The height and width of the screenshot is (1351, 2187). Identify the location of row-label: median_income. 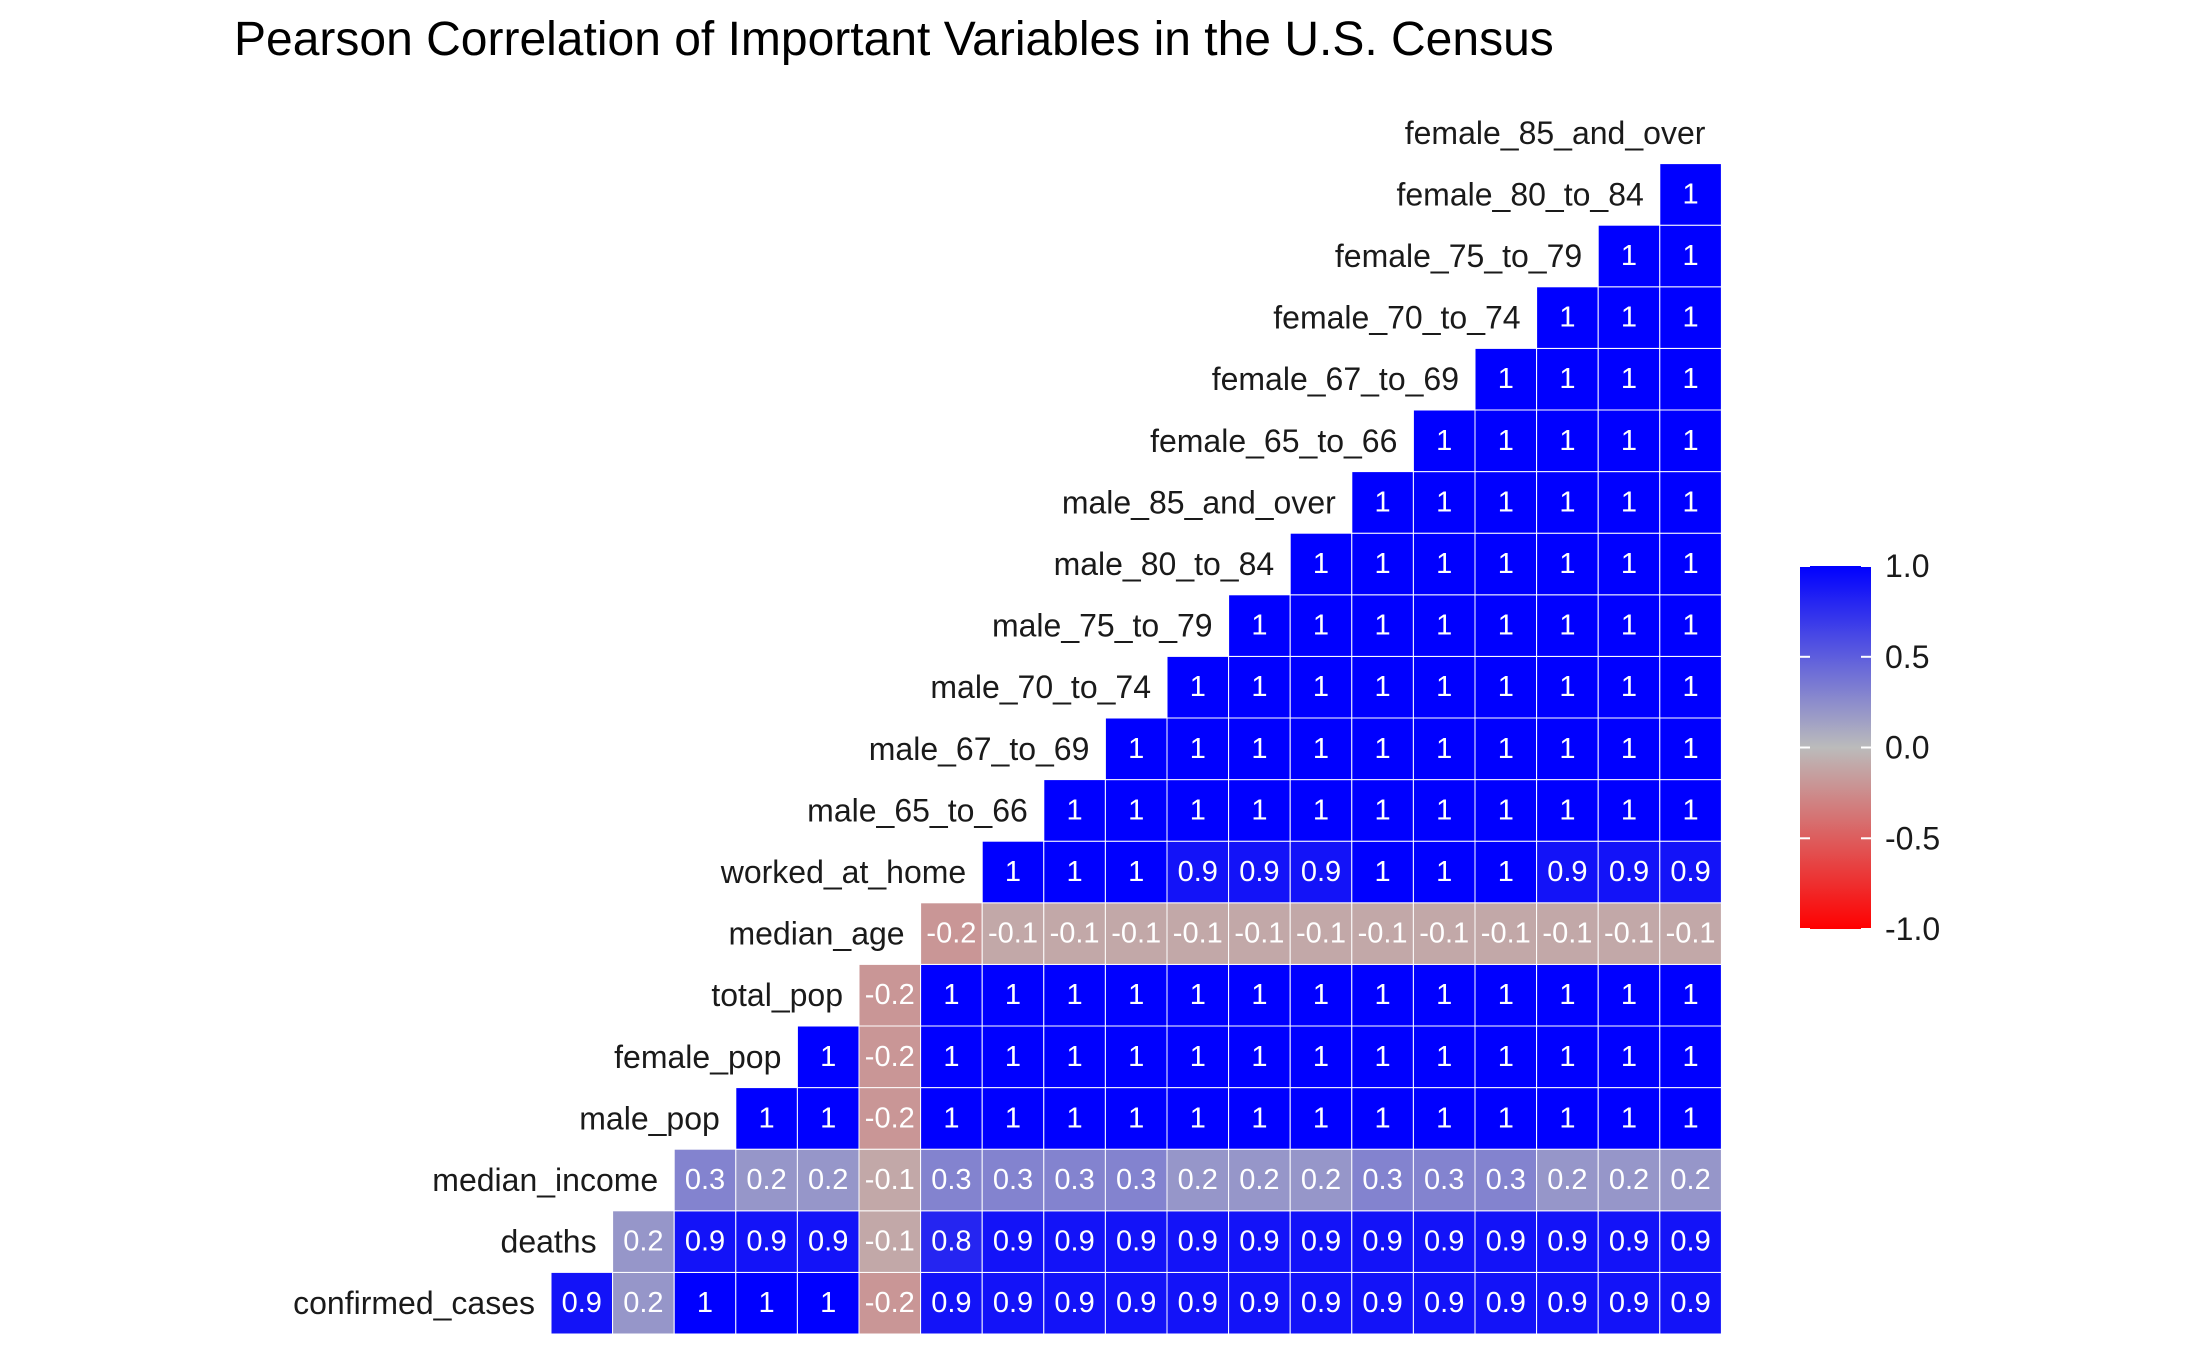
(545, 1180).